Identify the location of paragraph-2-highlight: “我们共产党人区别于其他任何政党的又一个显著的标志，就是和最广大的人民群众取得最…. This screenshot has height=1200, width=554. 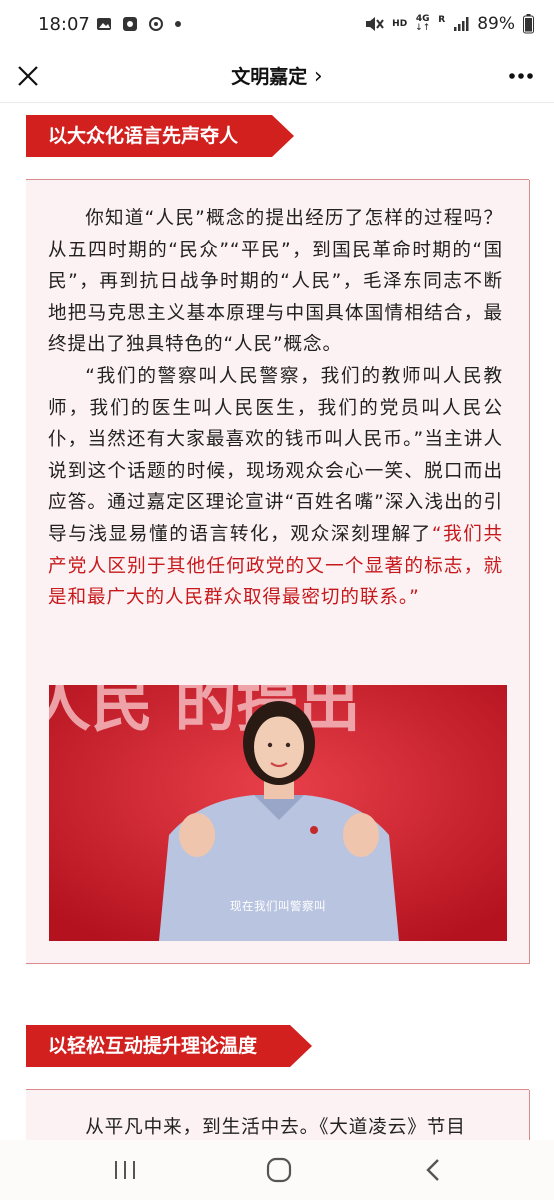
(276, 566).